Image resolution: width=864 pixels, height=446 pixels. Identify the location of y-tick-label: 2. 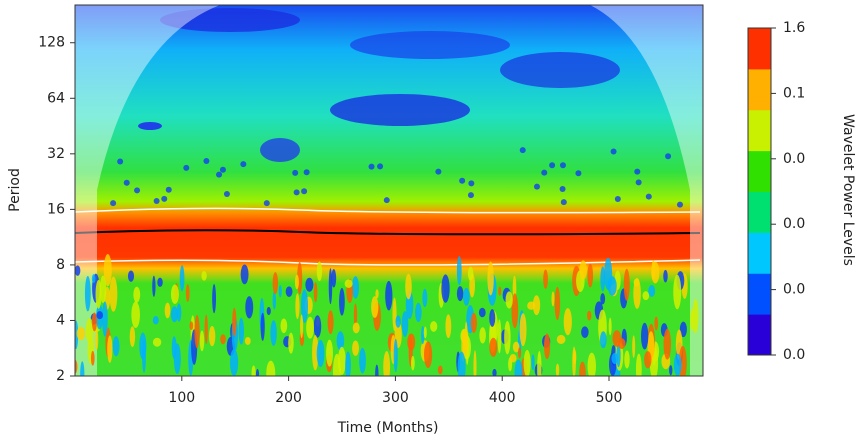
(60, 376).